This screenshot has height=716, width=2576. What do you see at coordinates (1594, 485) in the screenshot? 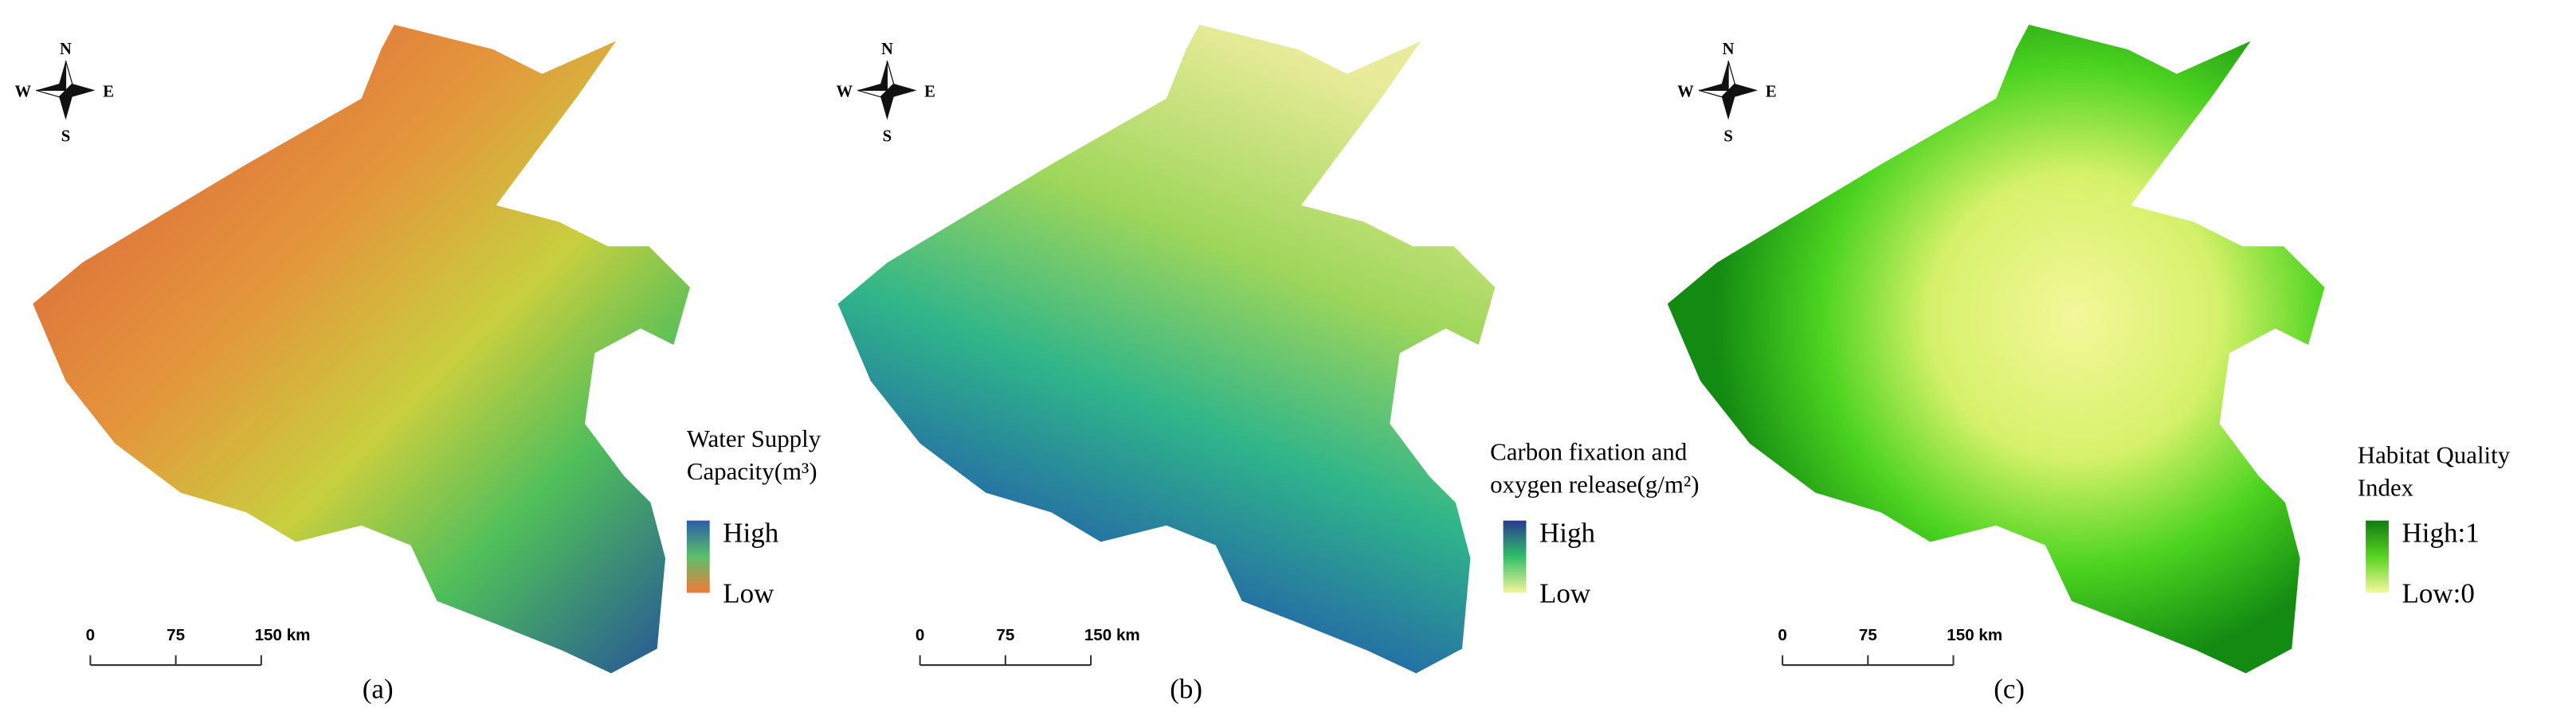
I see `legend-title: oxygen release(g/m²)` at bounding box center [1594, 485].